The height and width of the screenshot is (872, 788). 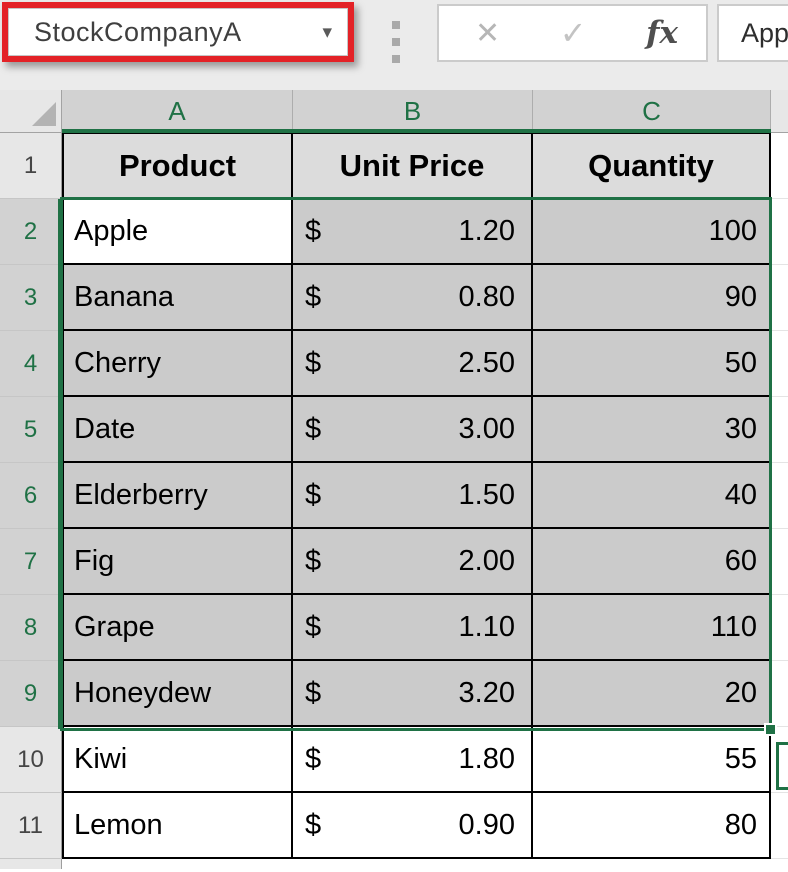 I want to click on price-value: 1.80, so click(x=486, y=758).